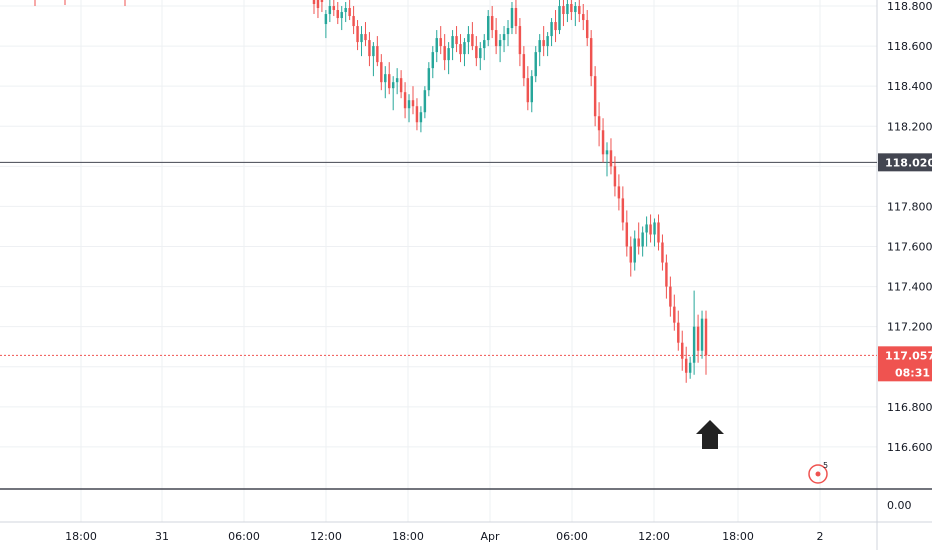 This screenshot has width=932, height=550. Describe the element at coordinates (909, 126) in the screenshot. I see `y-tick-label: 118.200` at that location.